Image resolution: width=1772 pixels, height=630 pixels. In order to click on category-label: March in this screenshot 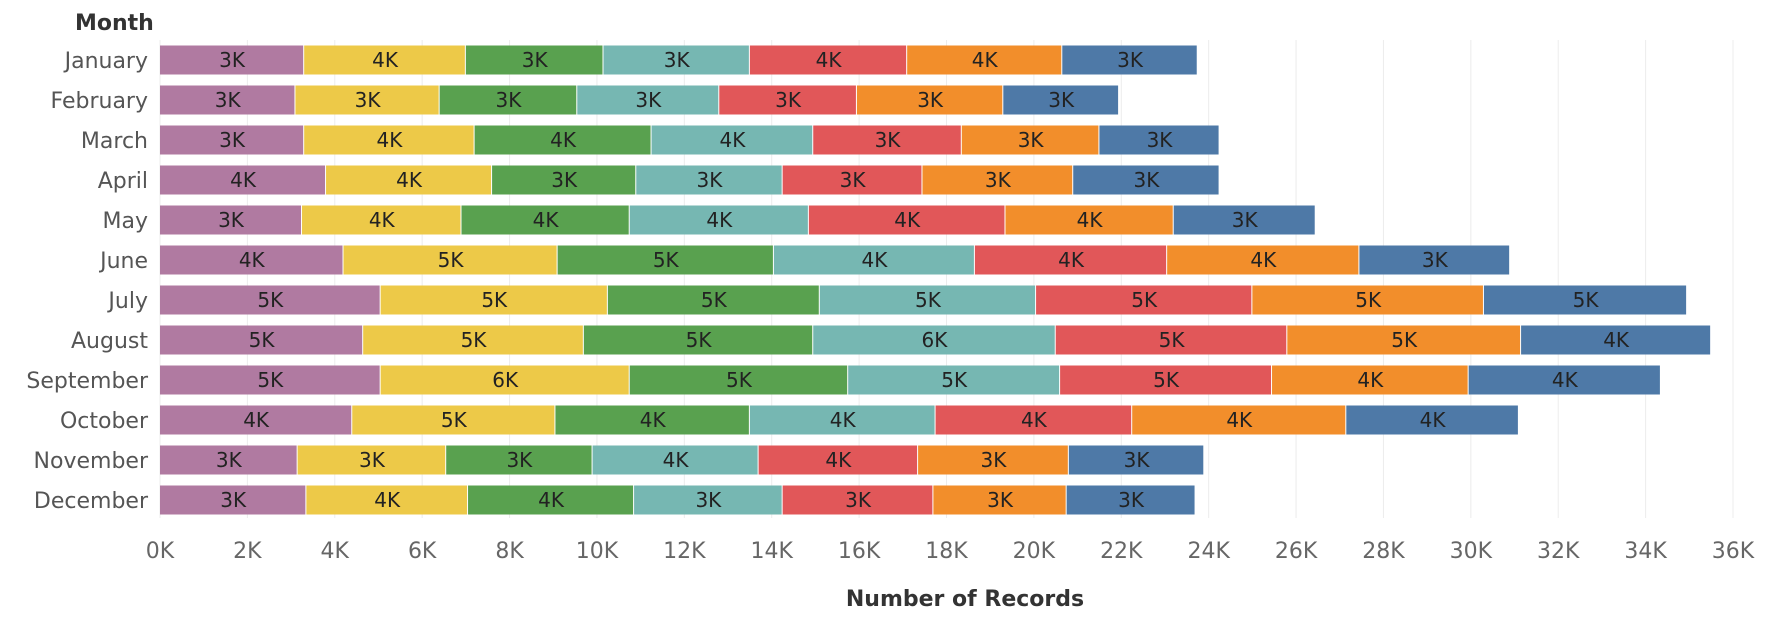, I will do `click(114, 141)`.